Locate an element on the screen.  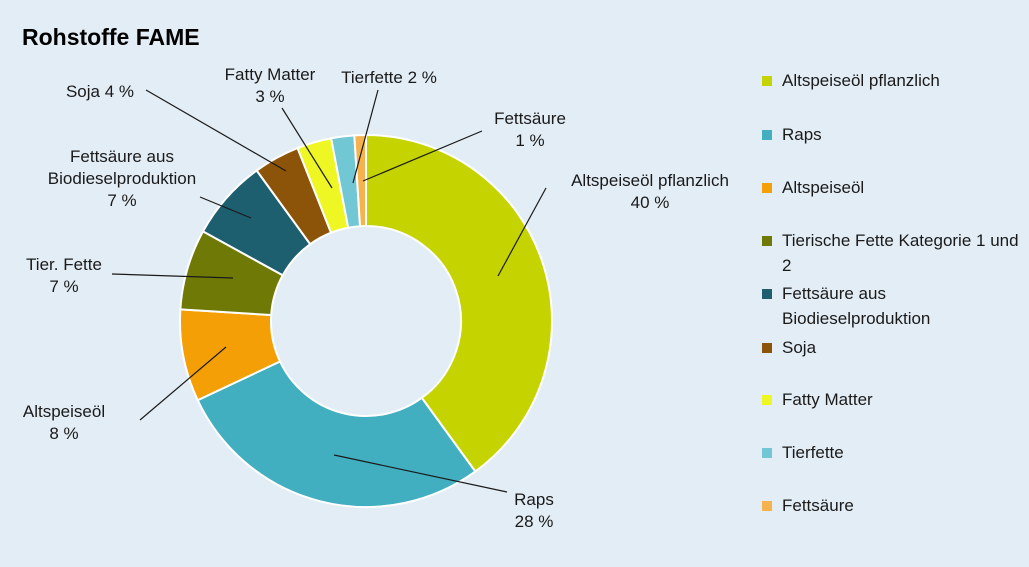
slice-label-raps: Raps 28 % is located at coordinates (534, 510).